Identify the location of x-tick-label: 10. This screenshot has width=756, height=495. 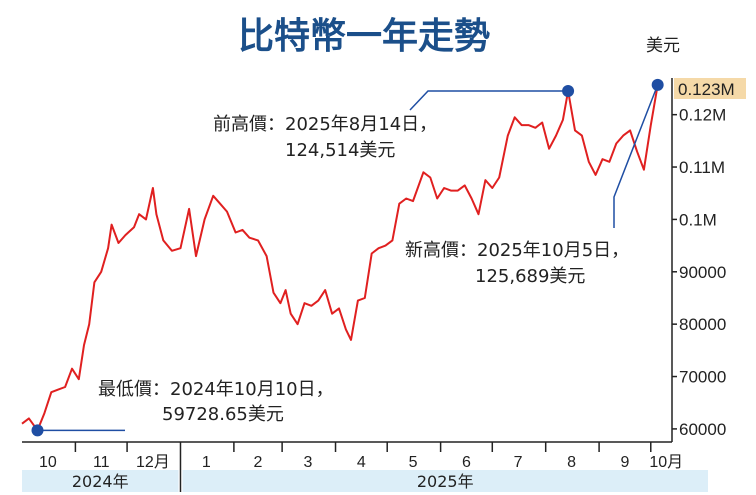
(48, 462).